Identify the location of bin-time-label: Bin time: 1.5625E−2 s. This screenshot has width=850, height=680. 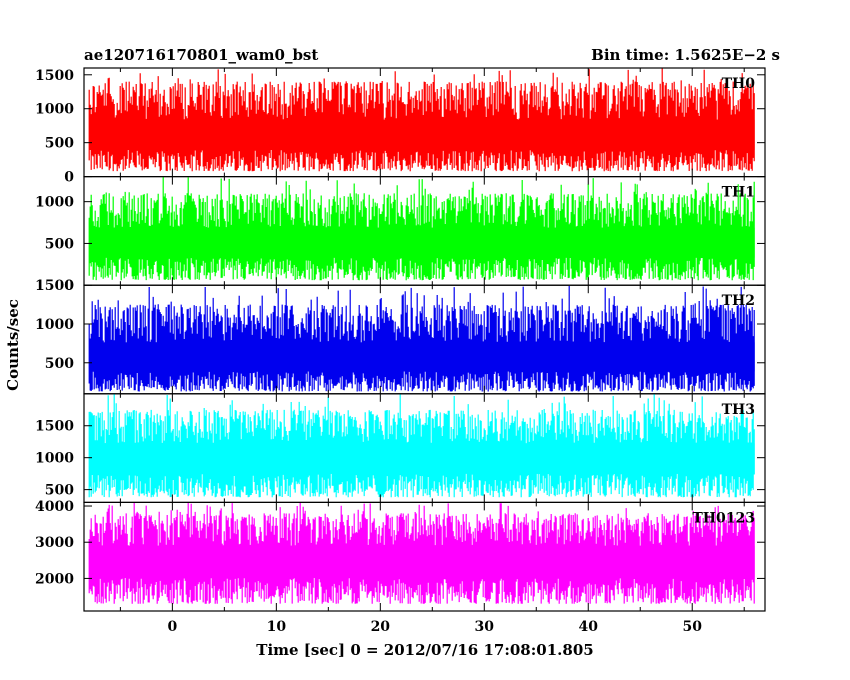
(685, 55).